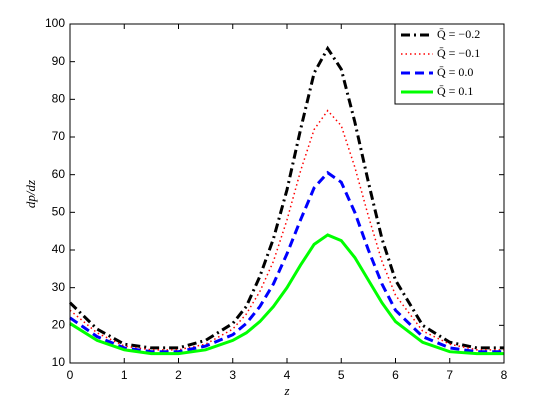 The image size is (533, 409). Describe the element at coordinates (124, 375) in the screenshot. I see `x-tick-label: 1` at that location.